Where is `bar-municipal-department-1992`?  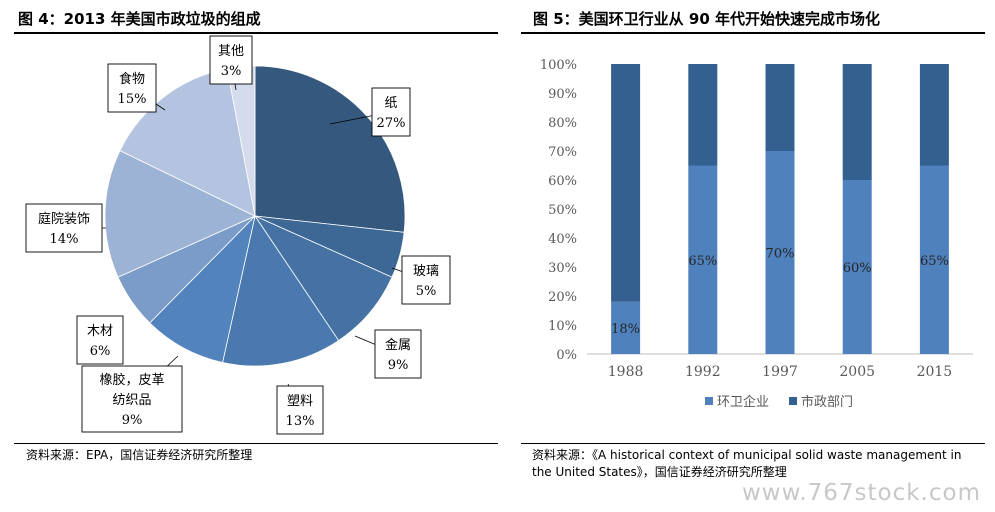 bar-municipal-department-1992 is located at coordinates (703, 115).